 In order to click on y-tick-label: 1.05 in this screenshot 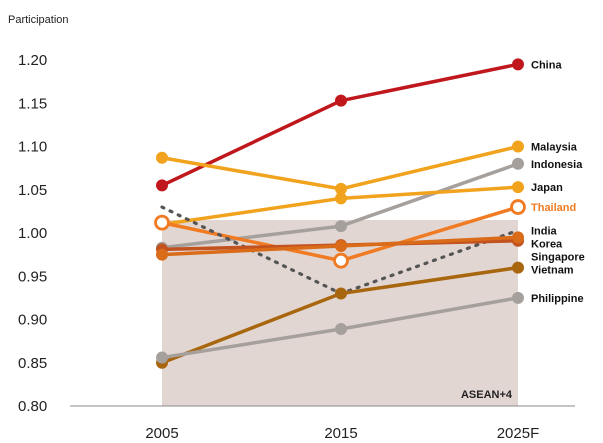, I will do `click(32, 190)`.